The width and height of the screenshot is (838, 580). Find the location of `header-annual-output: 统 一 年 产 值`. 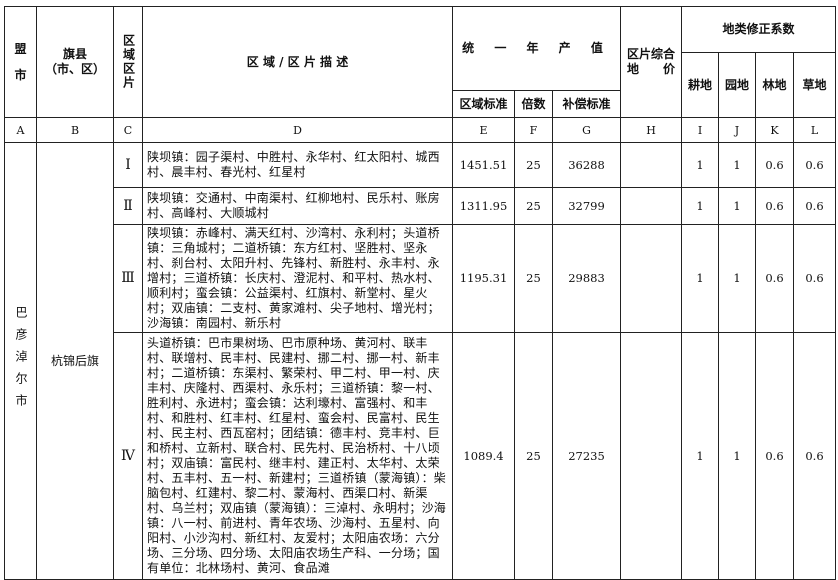

header-annual-output: 统 一 年 产 值 is located at coordinates (536, 48).